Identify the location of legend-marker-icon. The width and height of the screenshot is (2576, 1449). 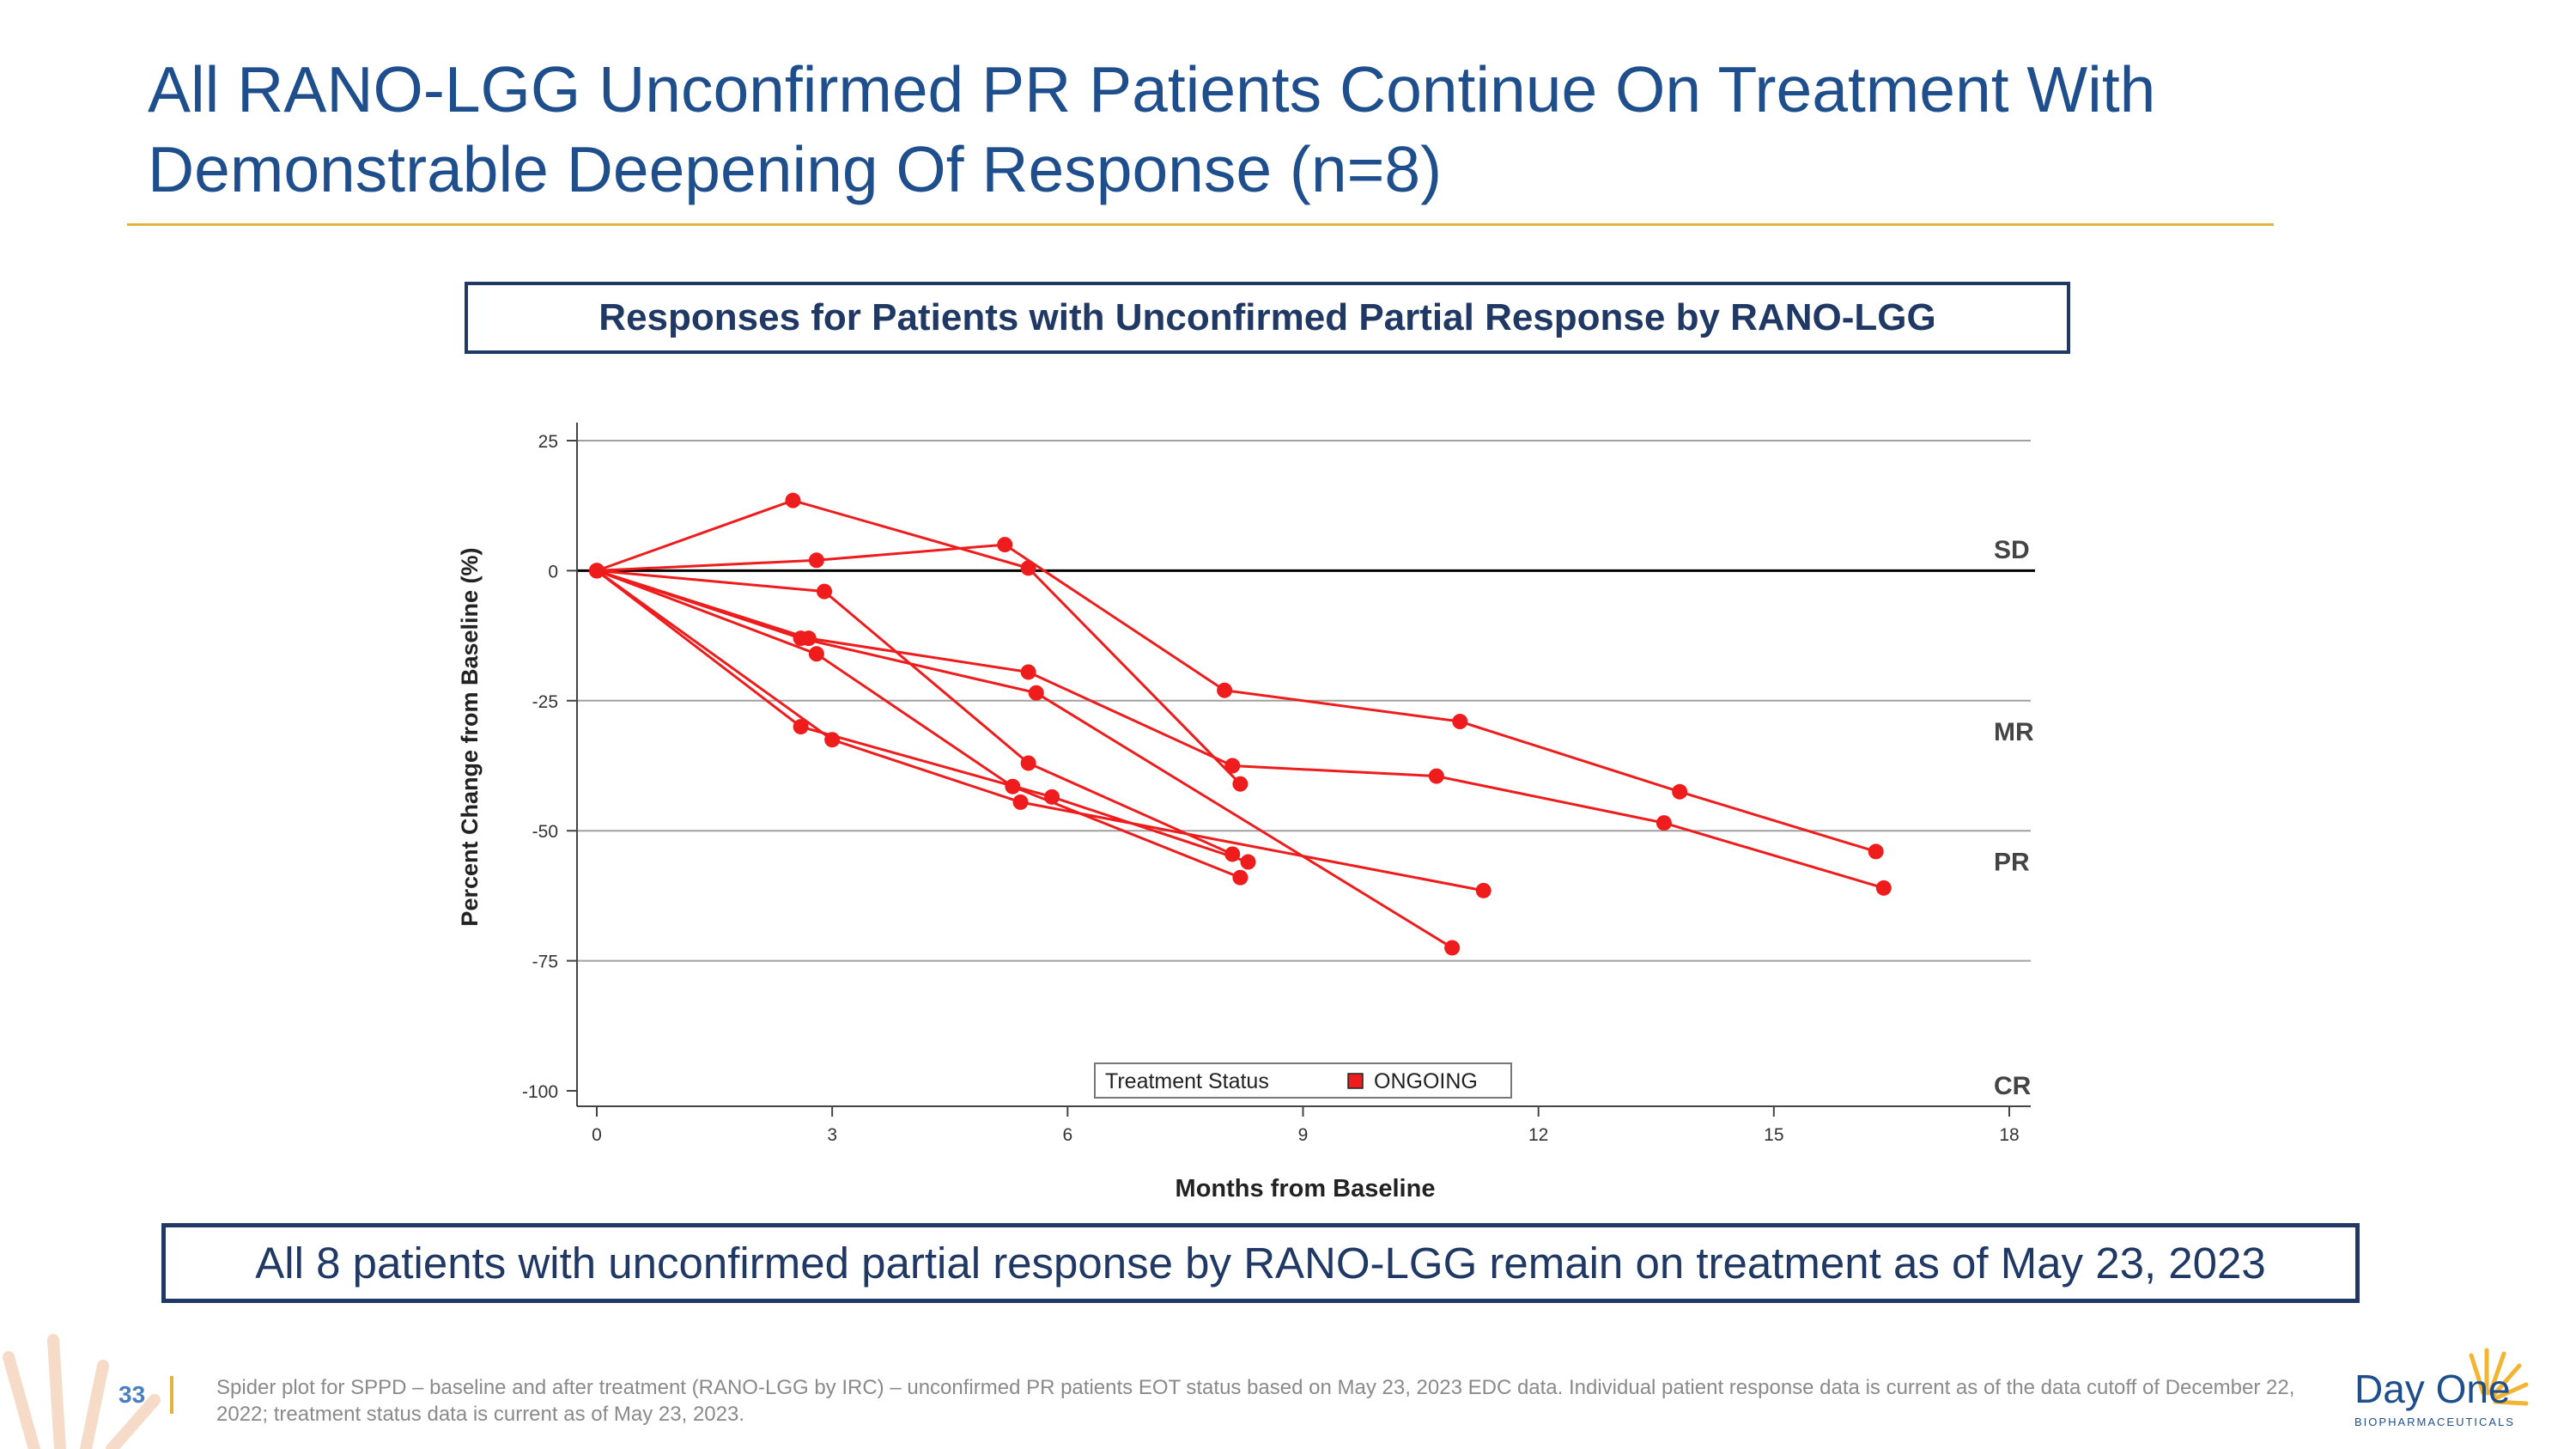
(1356, 1081).